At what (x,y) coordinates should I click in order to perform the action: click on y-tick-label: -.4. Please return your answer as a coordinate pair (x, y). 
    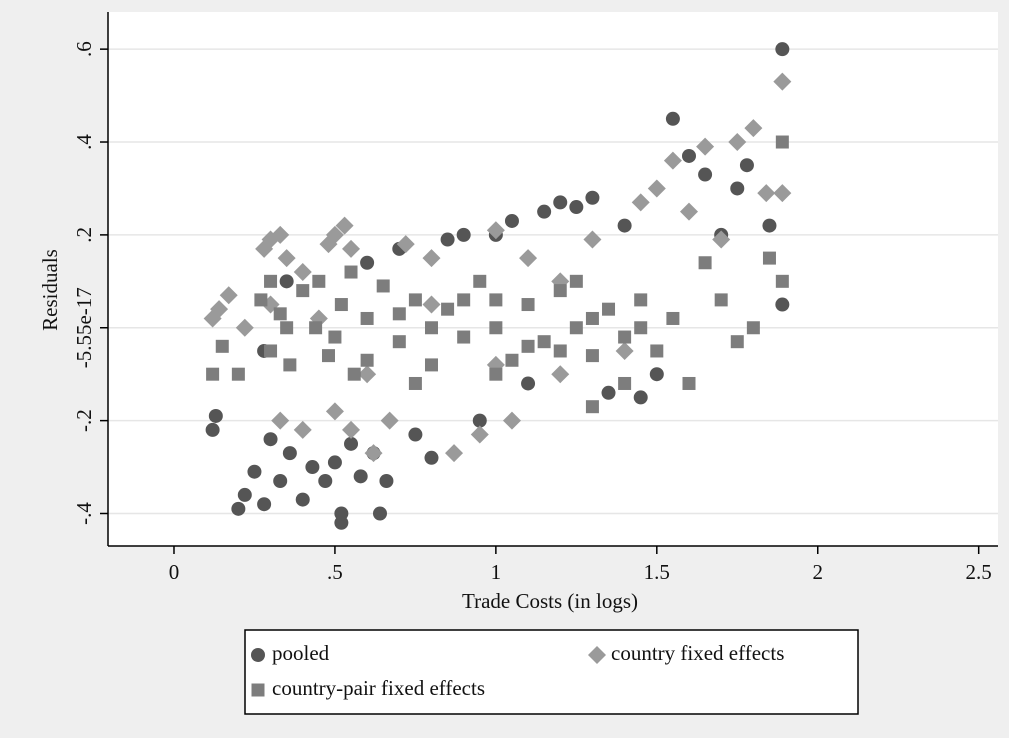
    Looking at the image, I should click on (84, 513).